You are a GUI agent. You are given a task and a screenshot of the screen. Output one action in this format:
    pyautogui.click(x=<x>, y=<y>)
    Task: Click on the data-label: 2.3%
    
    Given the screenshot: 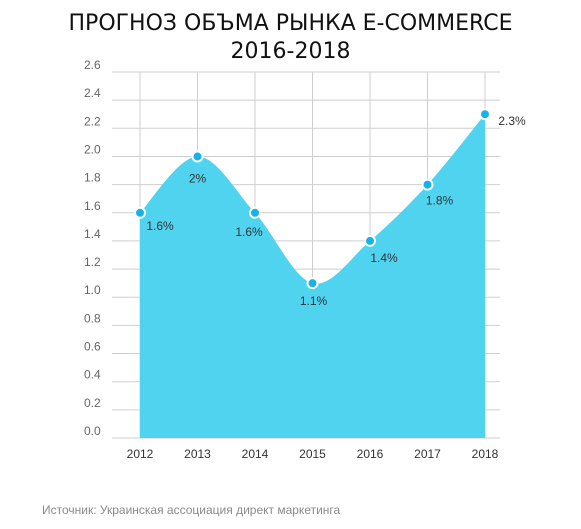 What is the action you would take?
    pyautogui.click(x=512, y=121)
    